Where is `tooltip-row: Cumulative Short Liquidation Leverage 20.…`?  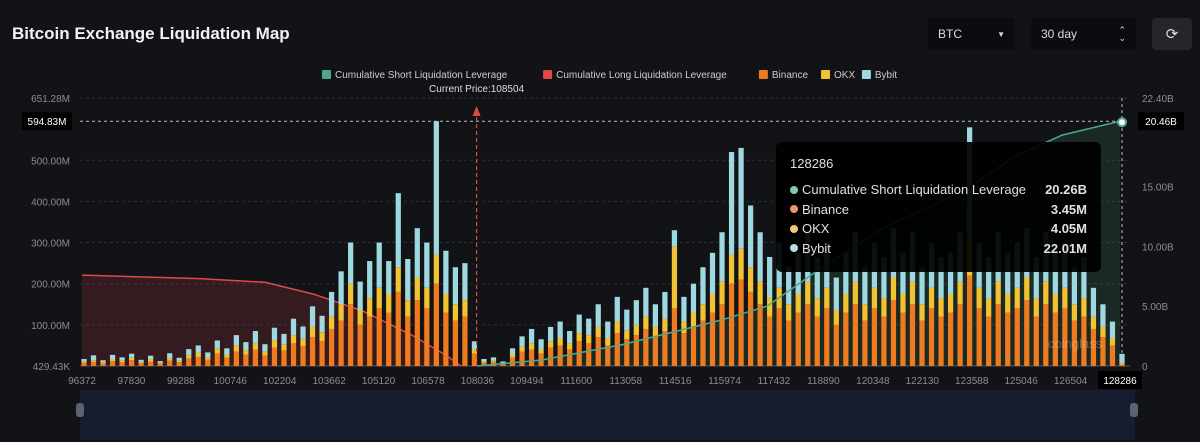
tooltip-row: Cumulative Short Liquidation Leverage 20.… is located at coordinates (938, 190).